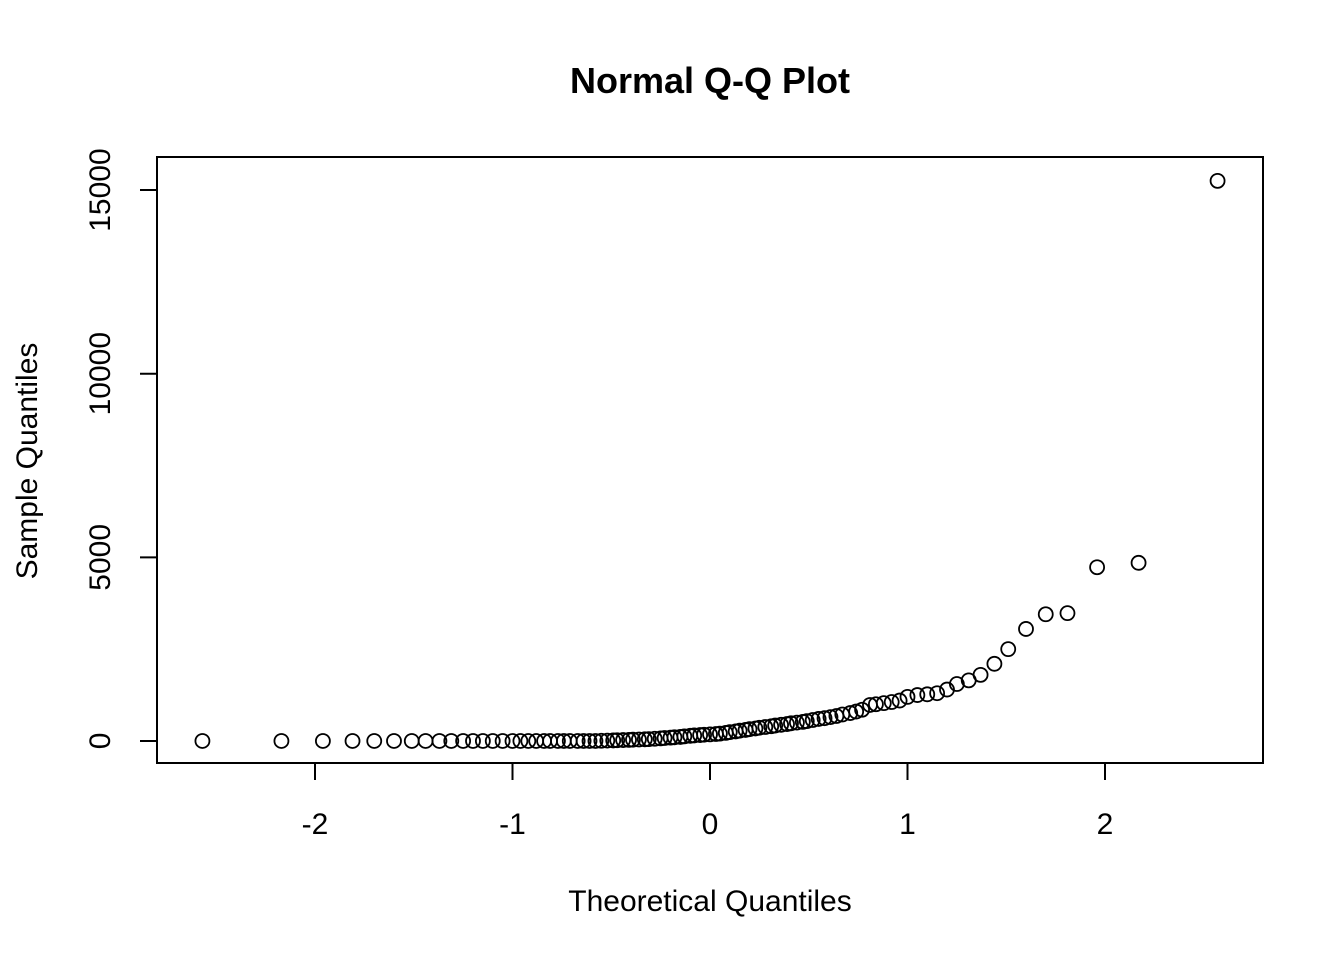 The width and height of the screenshot is (1344, 960). I want to click on x-tick-label: 1, so click(907, 824).